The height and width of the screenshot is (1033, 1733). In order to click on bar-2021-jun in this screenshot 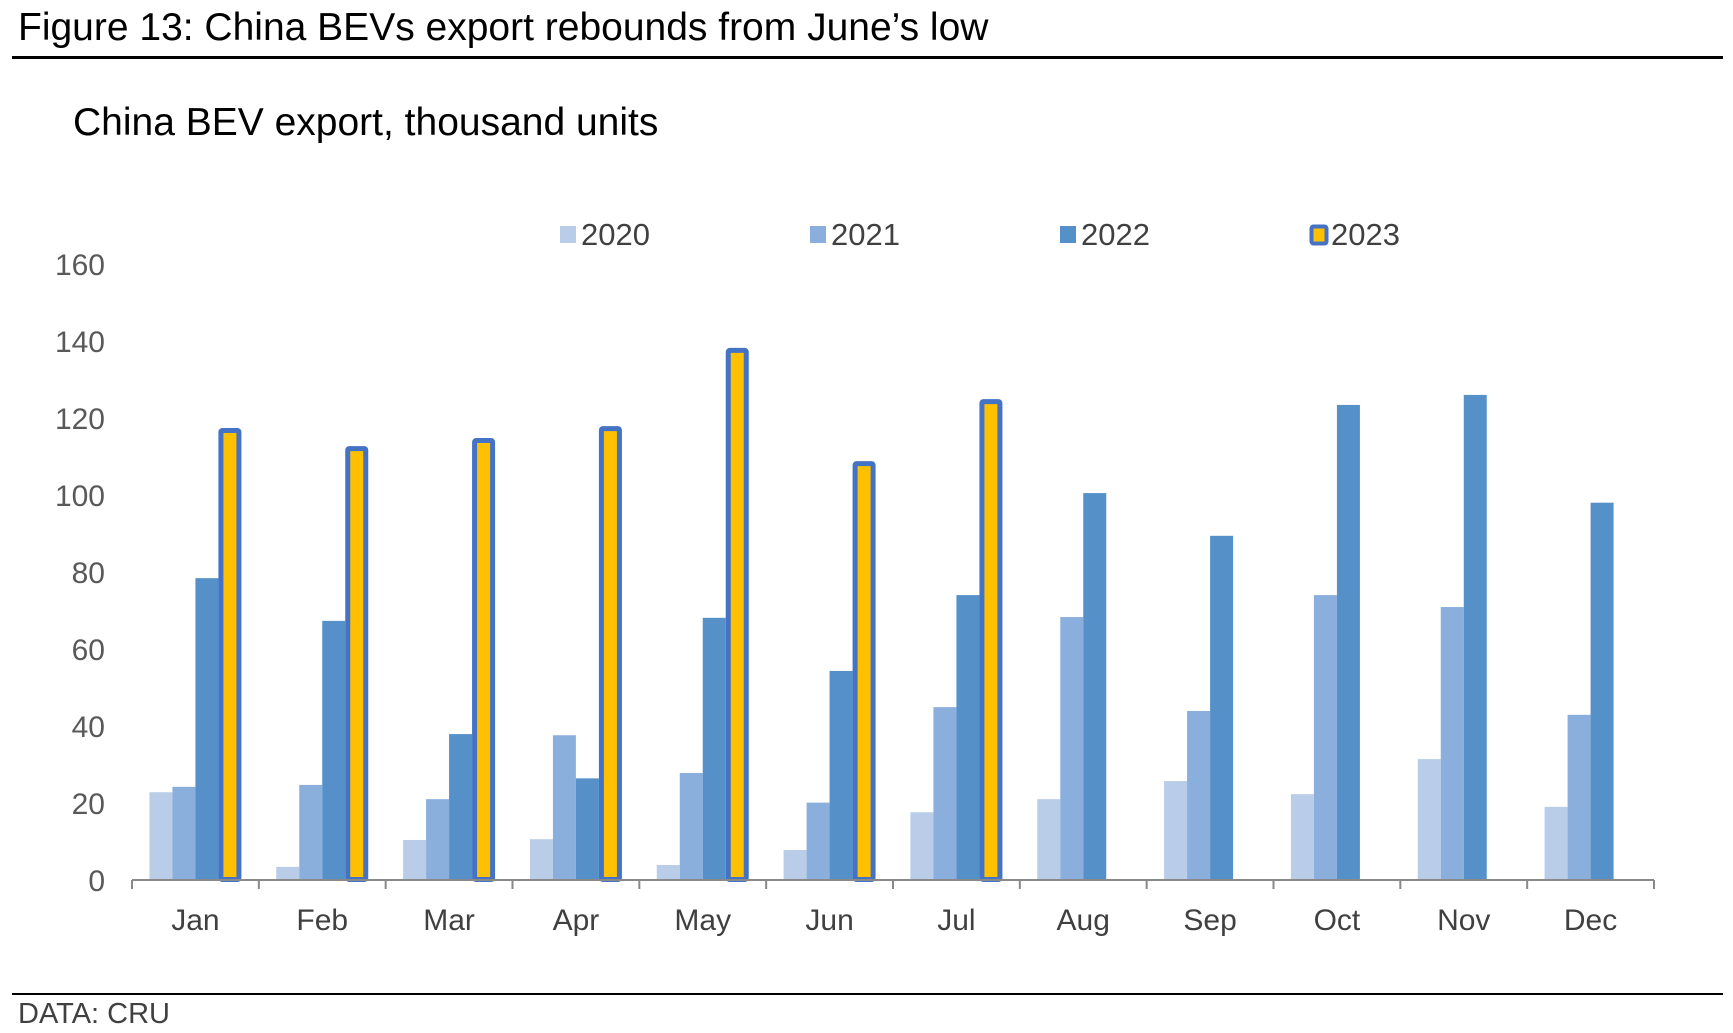, I will do `click(818, 841)`.